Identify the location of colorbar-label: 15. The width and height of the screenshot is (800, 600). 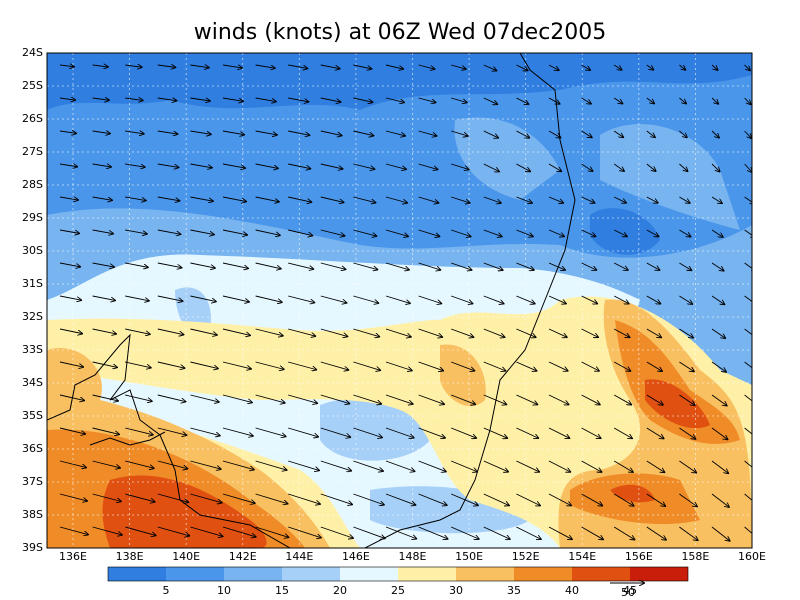
(282, 590).